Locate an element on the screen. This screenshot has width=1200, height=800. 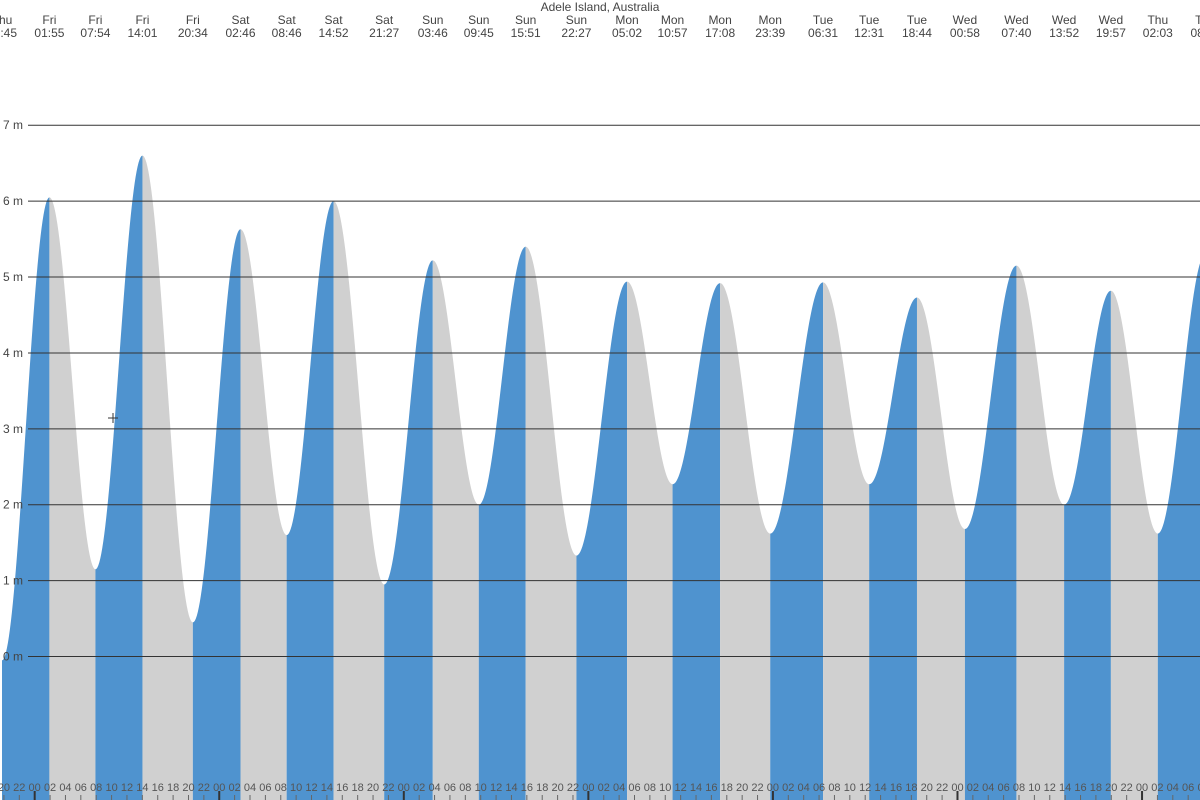
extreme-time: 08:46 is located at coordinates (287, 33).